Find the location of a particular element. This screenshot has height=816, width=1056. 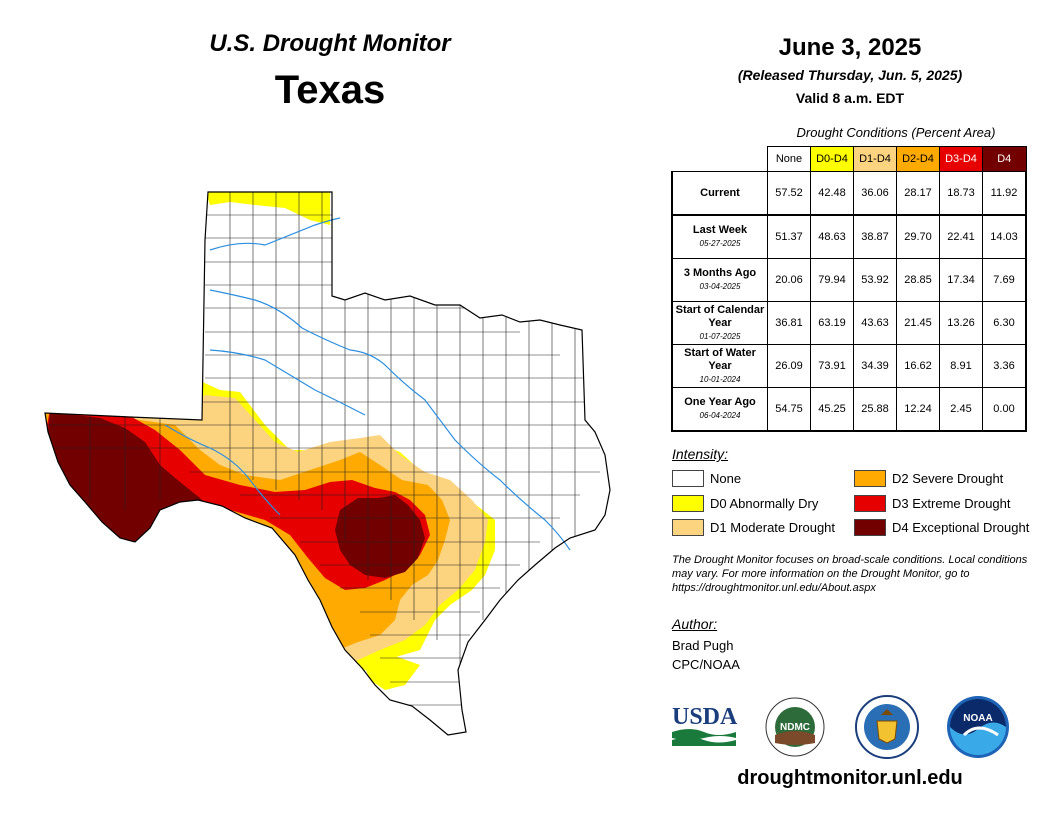

table-cell: 45.25 is located at coordinates (832, 409).